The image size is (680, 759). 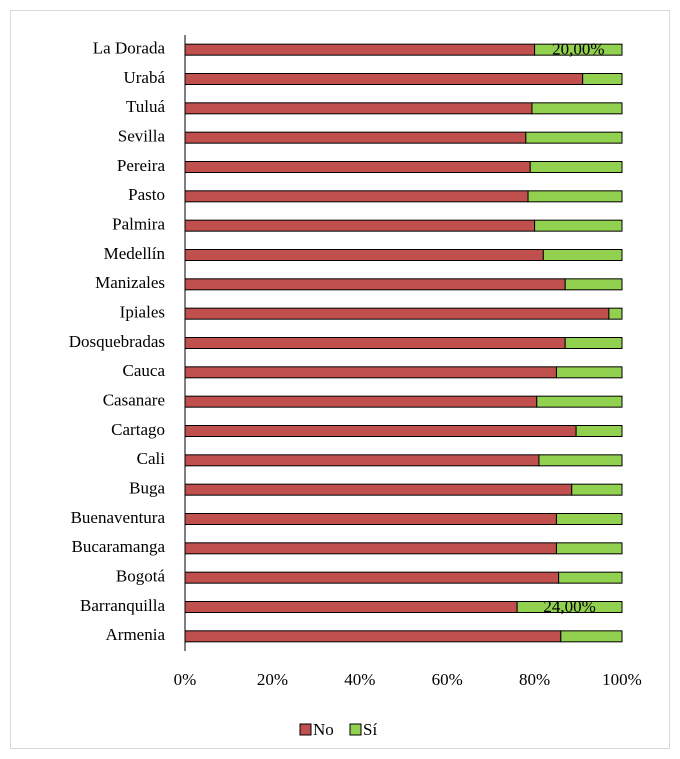 I want to click on y-tick-label: La Dorada, so click(x=129, y=48).